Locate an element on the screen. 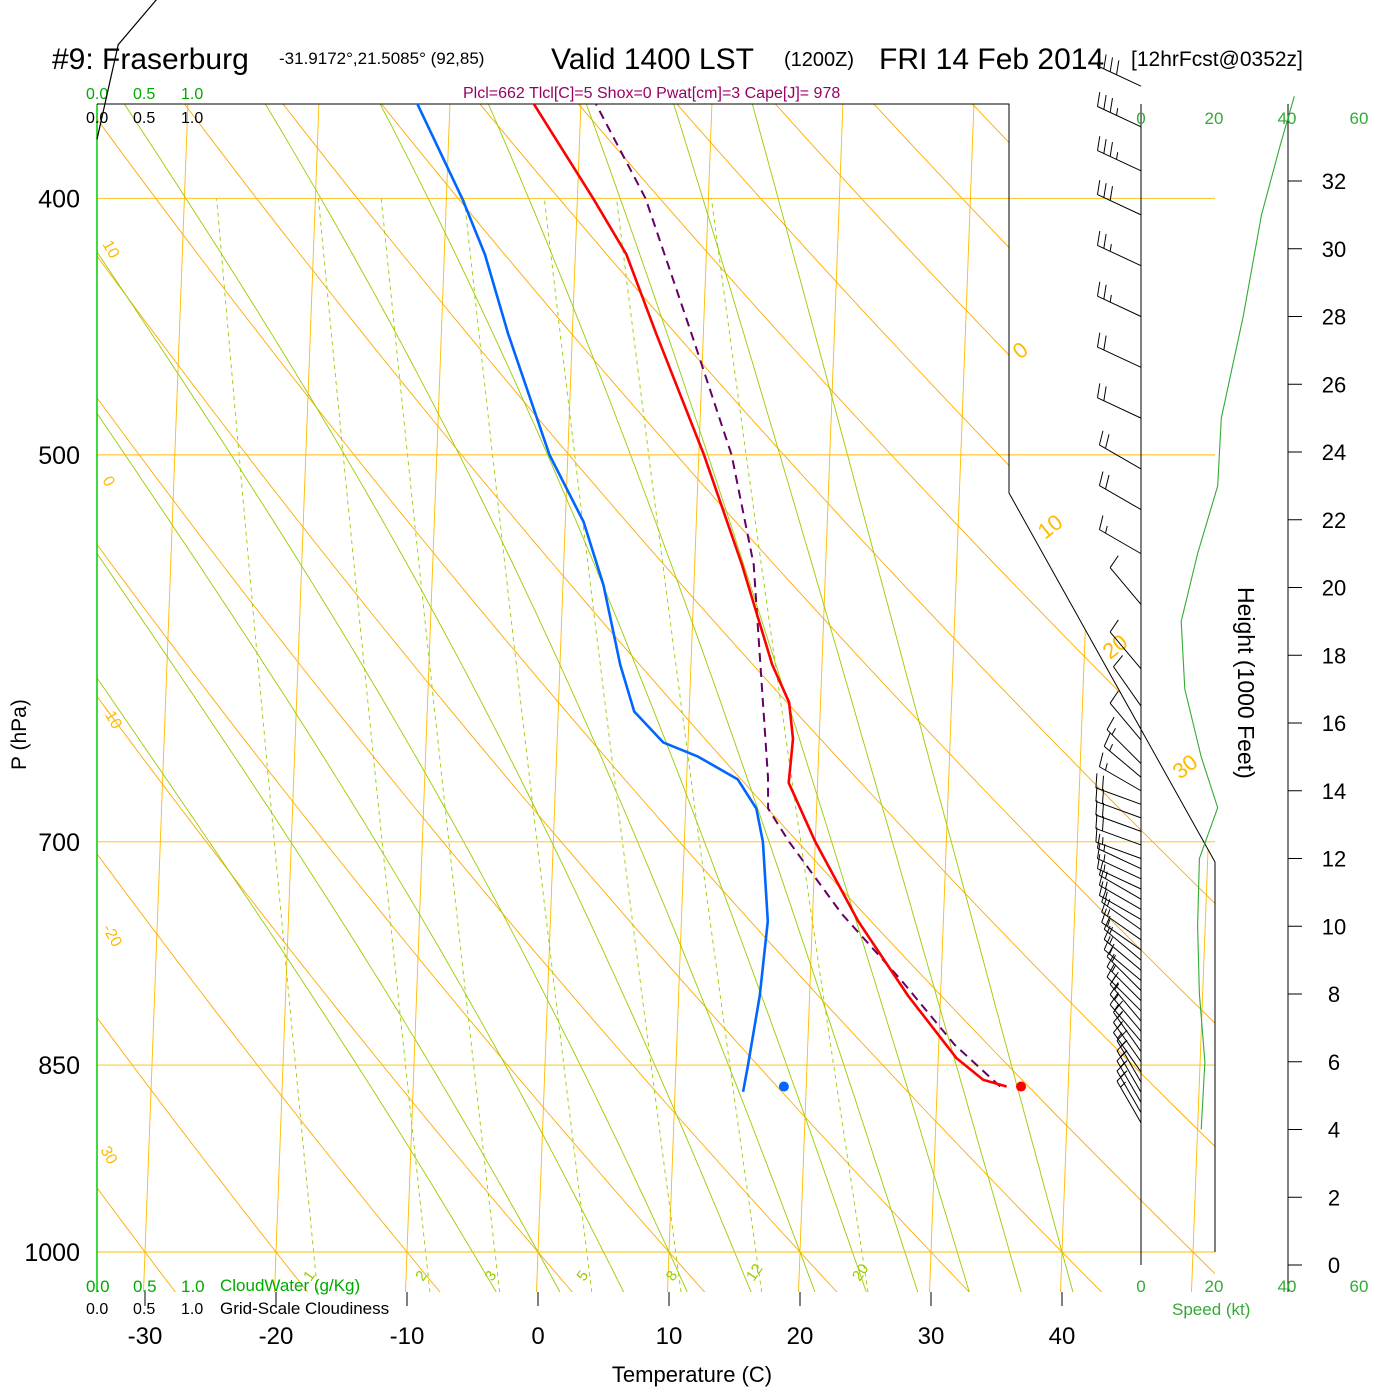 The image size is (1400, 1400). cloudiness-scale-bottom: 0.0 is located at coordinates (97, 1309).